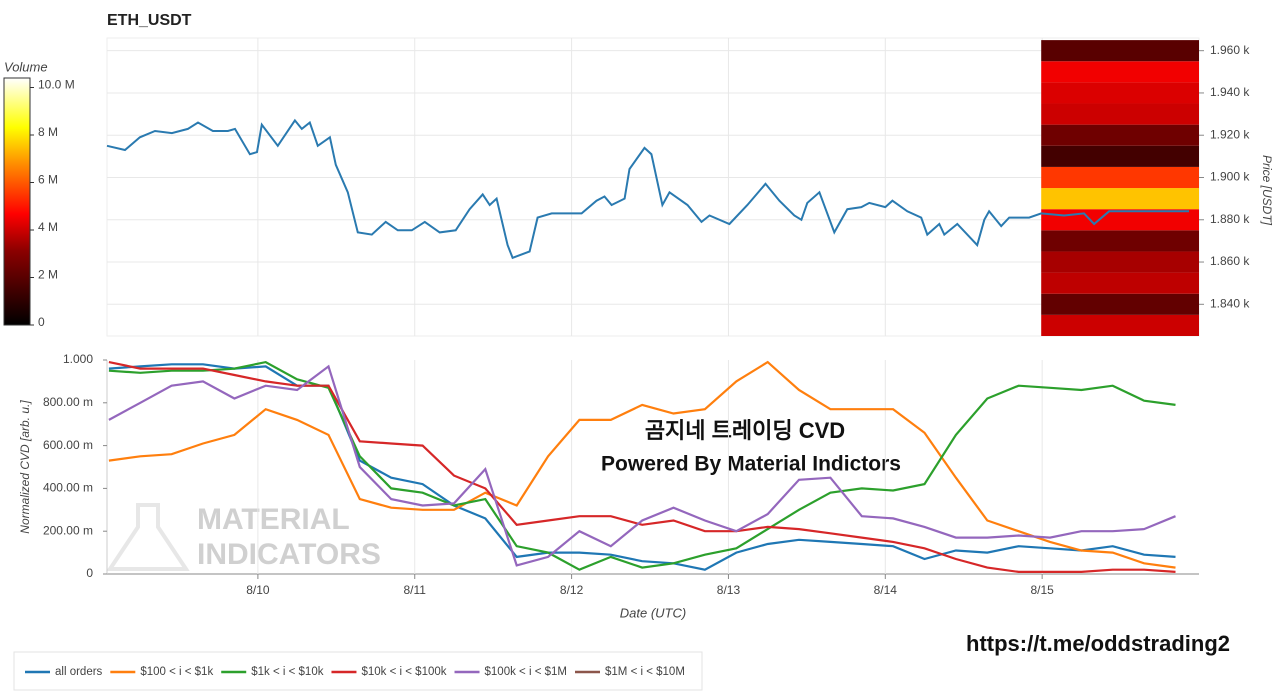 The height and width of the screenshot is (692, 1280). Describe the element at coordinates (79, 672) in the screenshot. I see `legend-label: all orders` at that location.